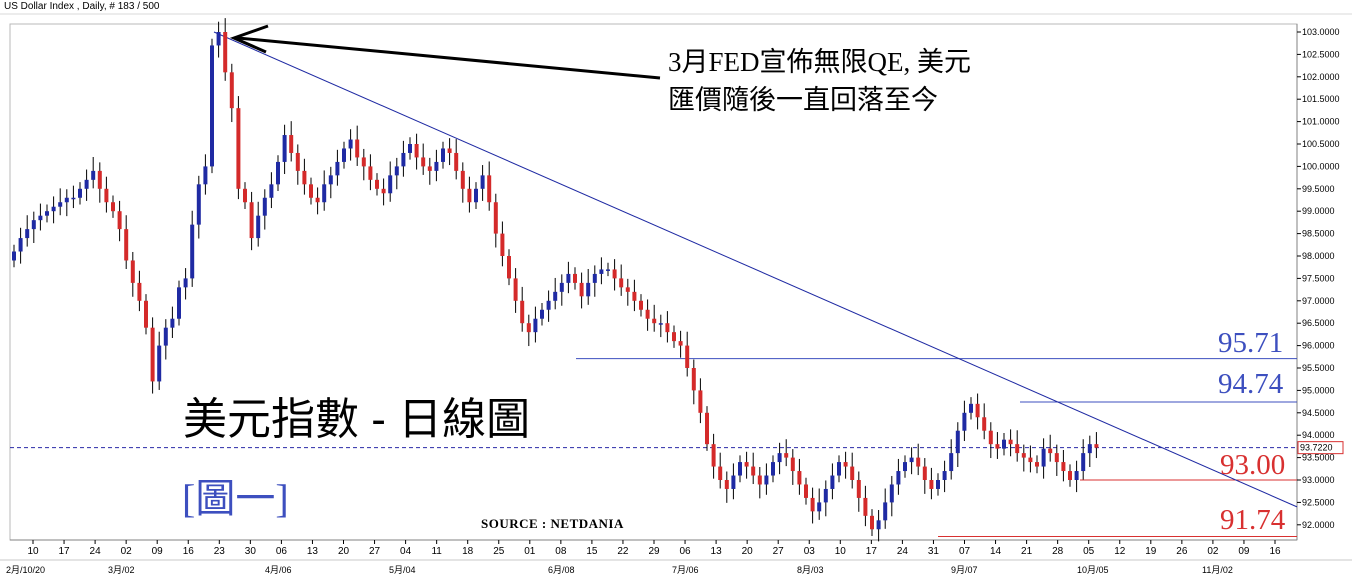  What do you see at coordinates (1321, 77) in the screenshot?
I see `y-tick-label: 102.0000` at bounding box center [1321, 77].